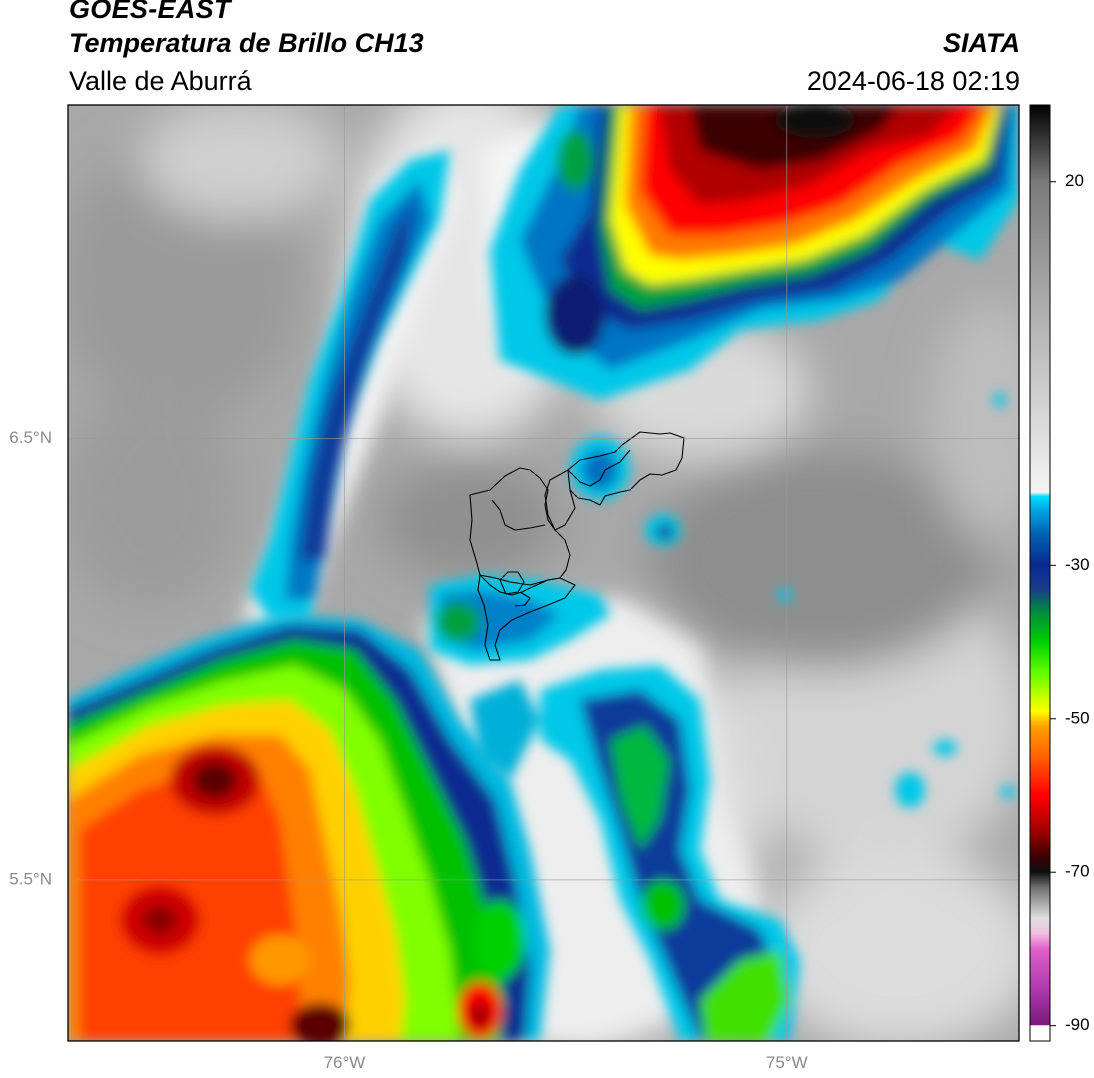 The width and height of the screenshot is (1094, 1078). What do you see at coordinates (246, 43) in the screenshot?
I see `product-title: Temperatura de Brillo CH13` at bounding box center [246, 43].